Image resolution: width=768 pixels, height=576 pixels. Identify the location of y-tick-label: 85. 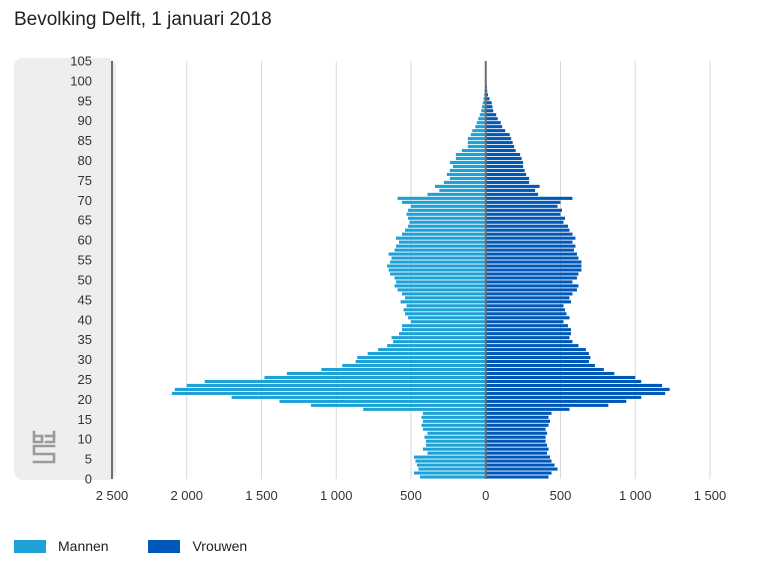
(85, 140).